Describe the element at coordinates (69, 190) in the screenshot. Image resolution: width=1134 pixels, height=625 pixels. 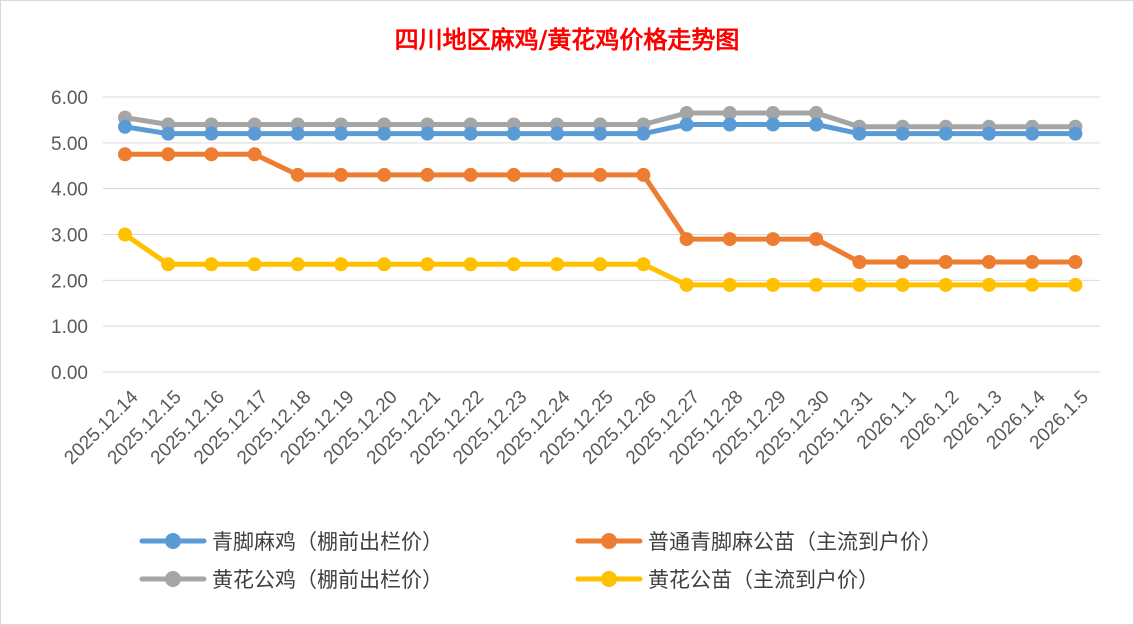
I see `y-tick-label: 4.00` at that location.